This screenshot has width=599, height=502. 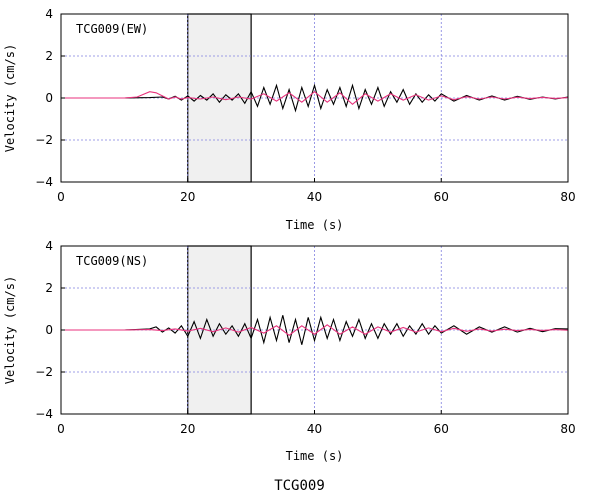 I want to click on station-label: TCG009(NS), so click(x=112, y=261).